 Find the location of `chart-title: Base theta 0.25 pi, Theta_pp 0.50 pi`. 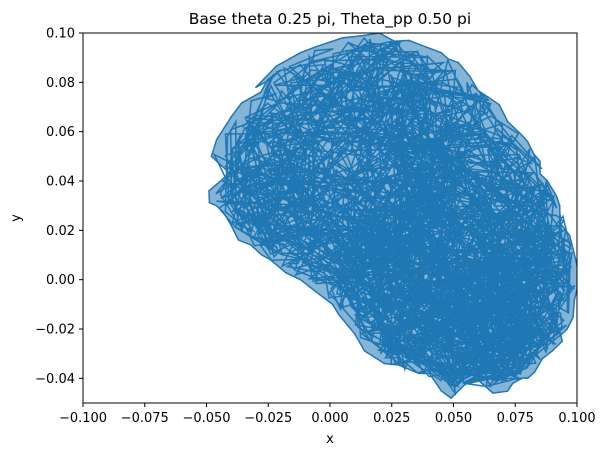

chart-title: Base theta 0.25 pi, Theta_pp 0.50 pi is located at coordinates (330, 19).